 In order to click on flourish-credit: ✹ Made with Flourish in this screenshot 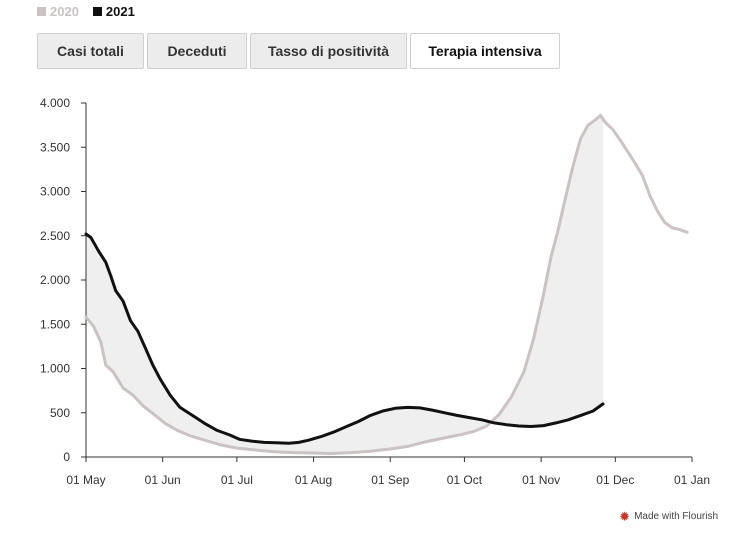, I will do `click(668, 516)`.